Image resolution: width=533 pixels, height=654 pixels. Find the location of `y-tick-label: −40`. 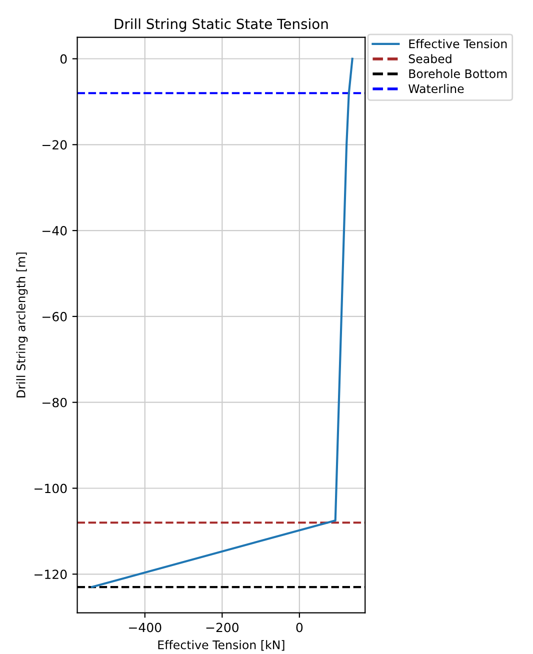

y-tick-label: −40 is located at coordinates (54, 231).